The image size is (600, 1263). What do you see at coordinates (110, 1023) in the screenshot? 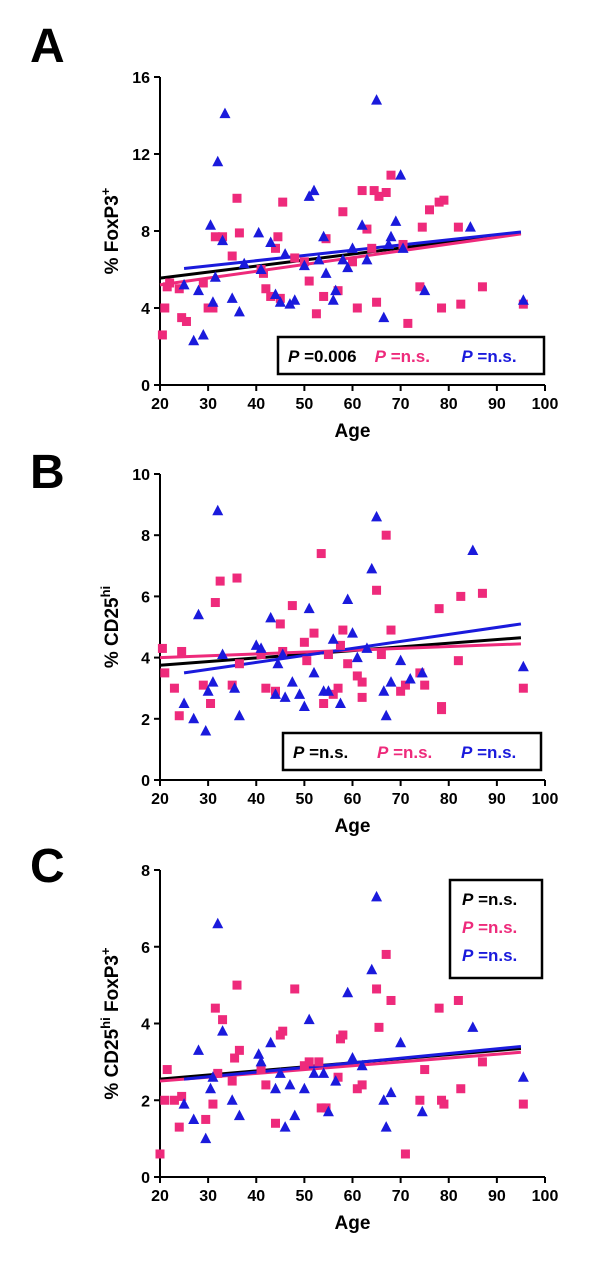
I see `y-axis-label: % CD25hi FoxP3+` at bounding box center [110, 1023].